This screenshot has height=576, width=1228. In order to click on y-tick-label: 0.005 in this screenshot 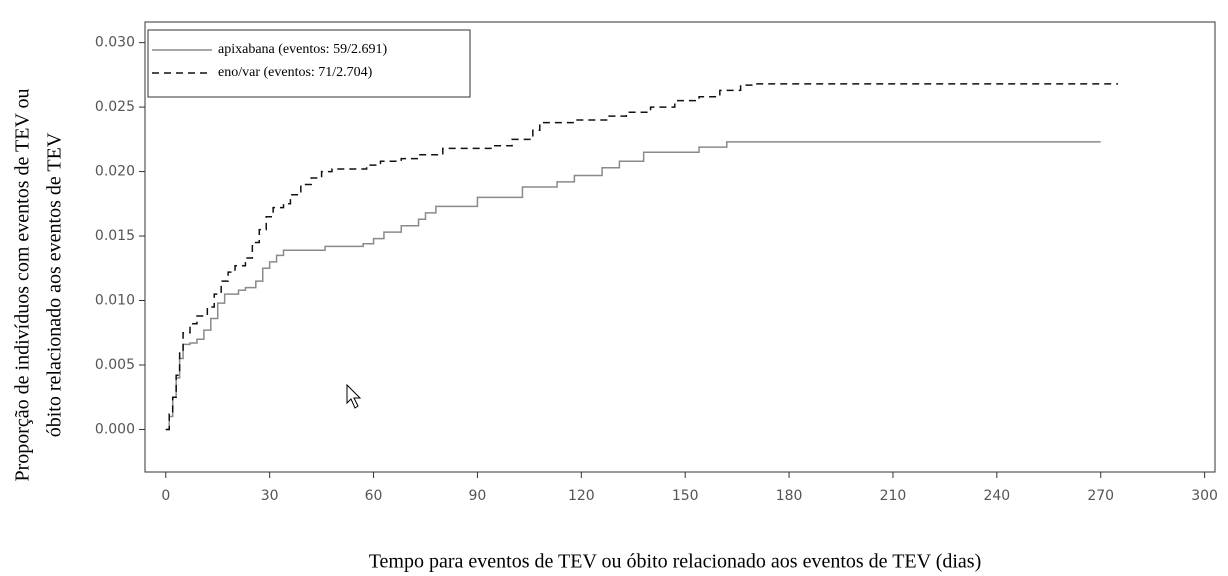, I will do `click(115, 365)`.